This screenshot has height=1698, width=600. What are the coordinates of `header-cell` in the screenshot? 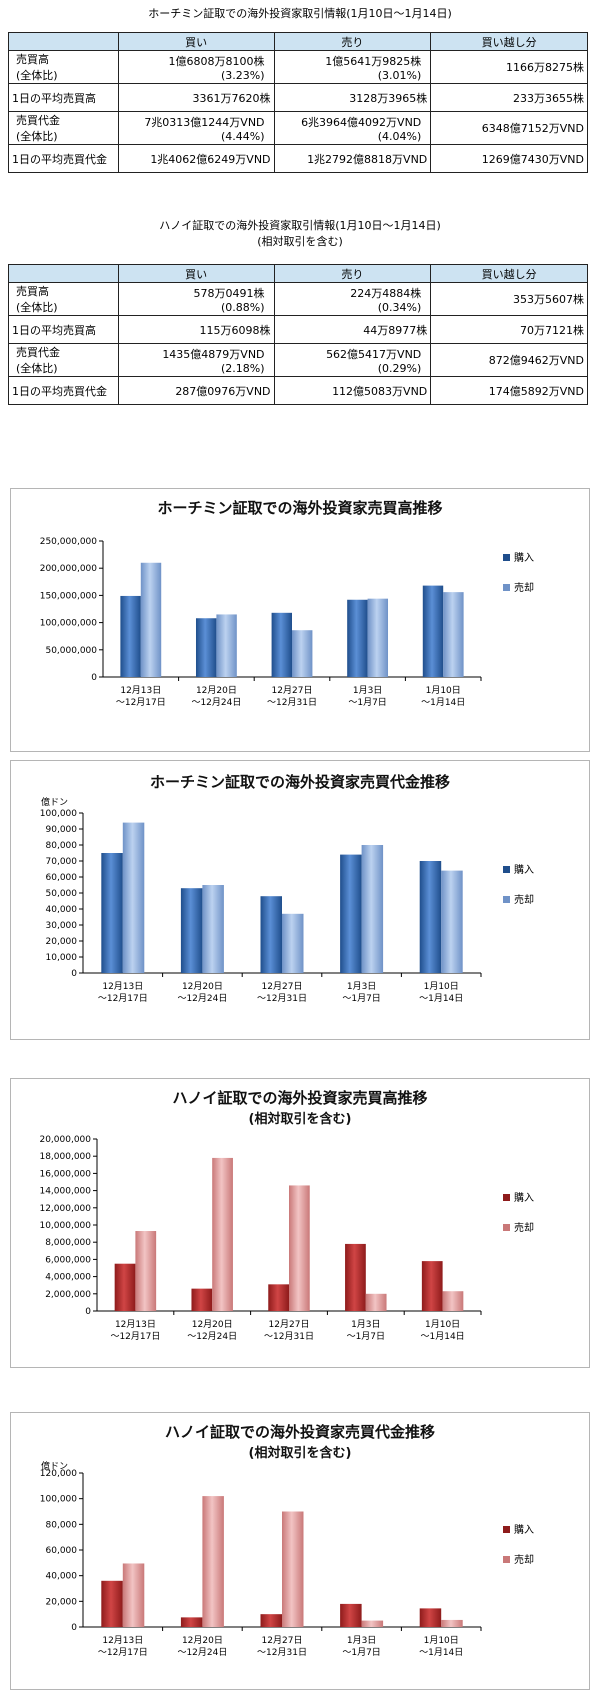 It's located at (63, 273).